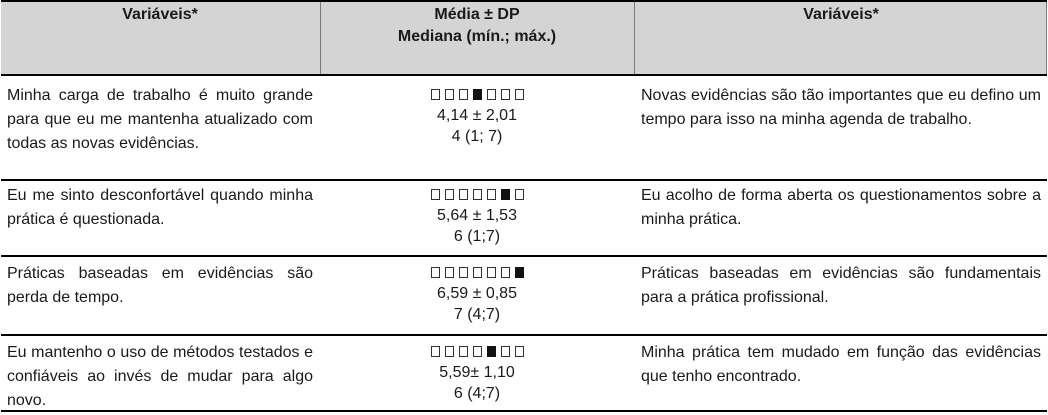  I want to click on row-stats: 5,59± 1,10 6 (4;7), so click(477, 372).